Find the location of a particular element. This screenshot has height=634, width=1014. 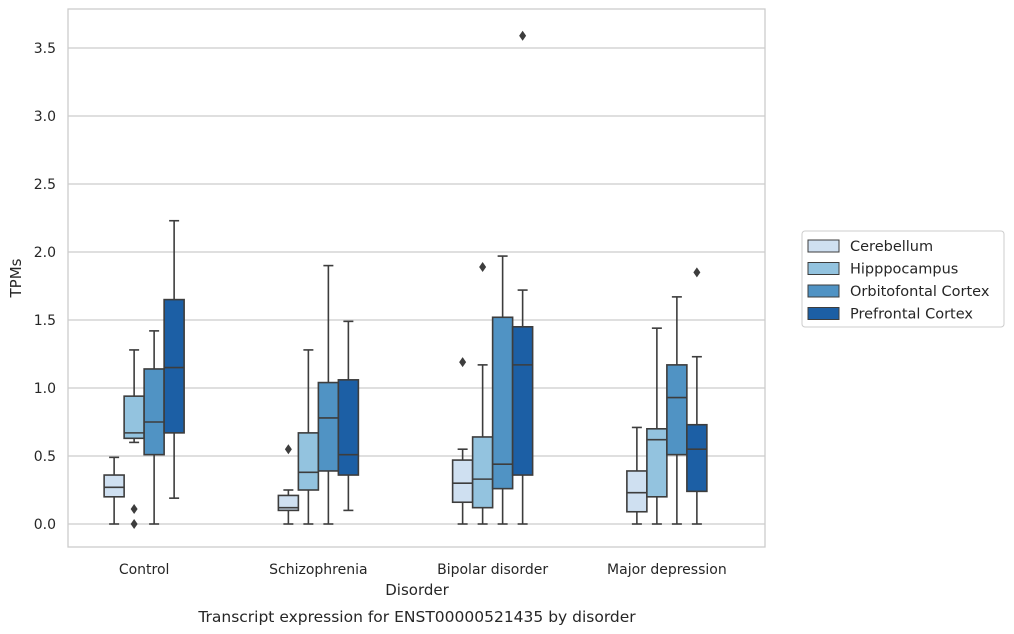

x-tick-label: Major depression is located at coordinates (667, 570).